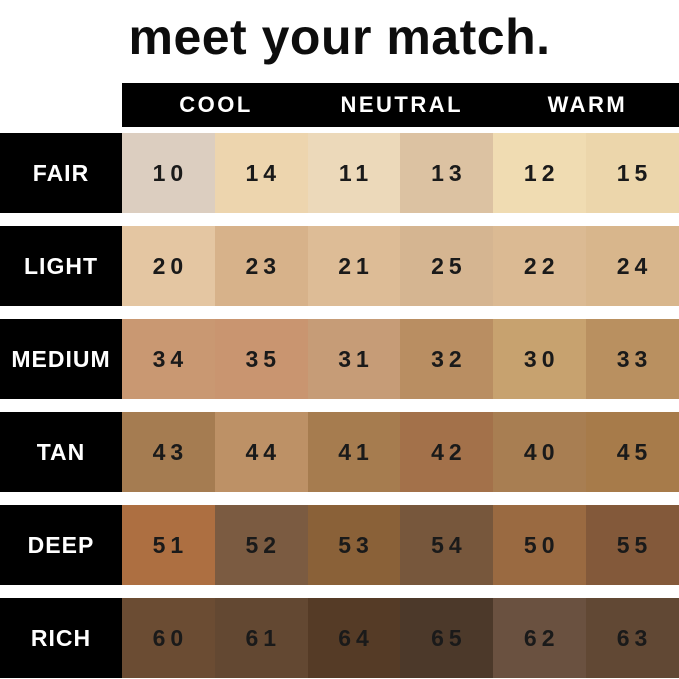  Describe the element at coordinates (447, 452) in the screenshot. I see `shade-swatch-42: 42` at that location.